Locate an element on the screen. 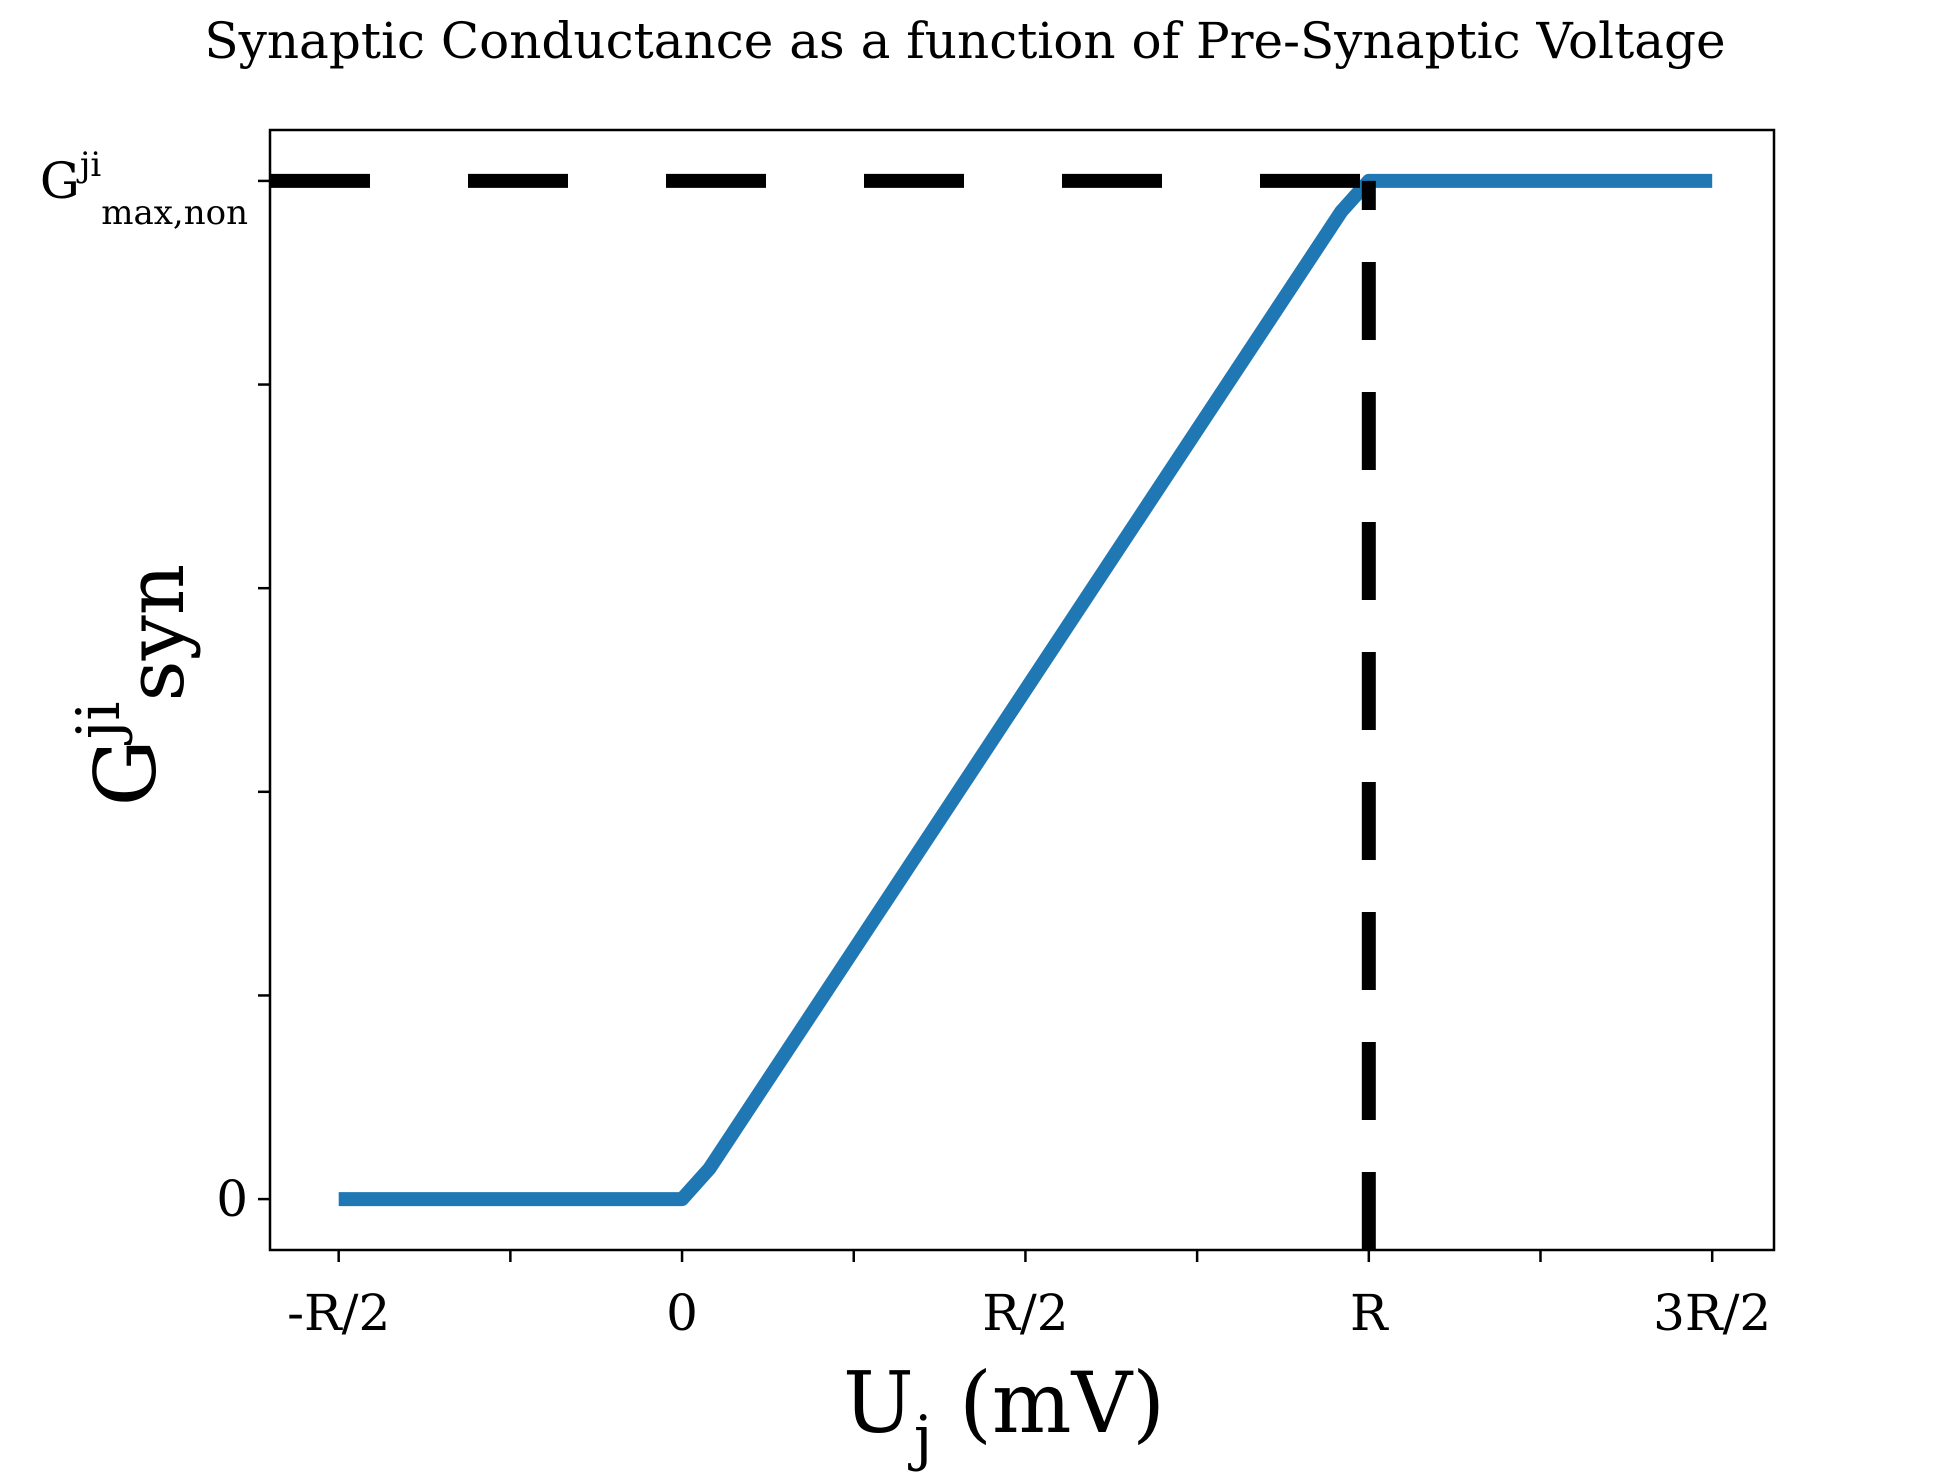 This screenshot has width=1940, height=1481. y-axis-label: Gjisyn is located at coordinates (133, 685).